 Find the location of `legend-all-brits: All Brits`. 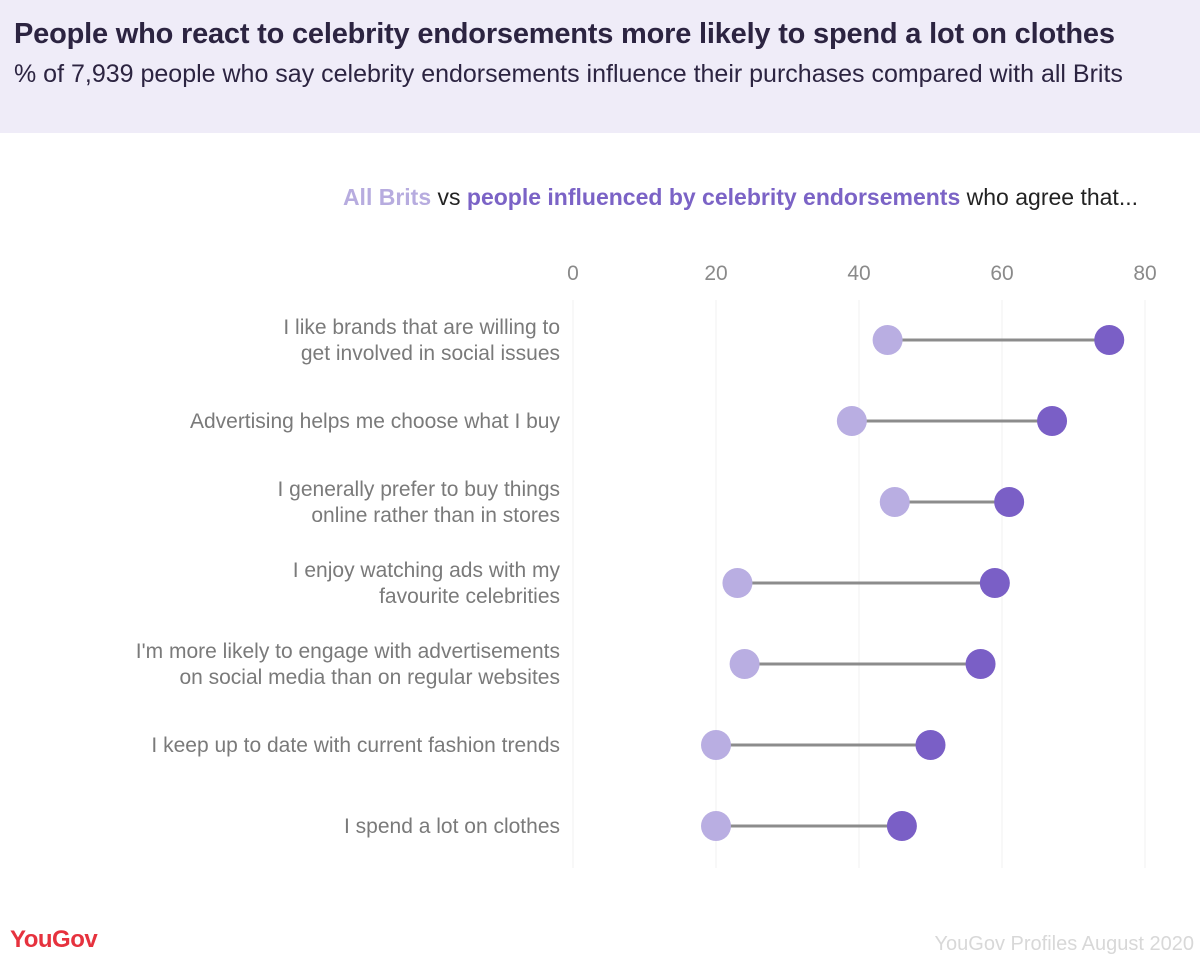

legend-all-brits: All Brits is located at coordinates (387, 197).